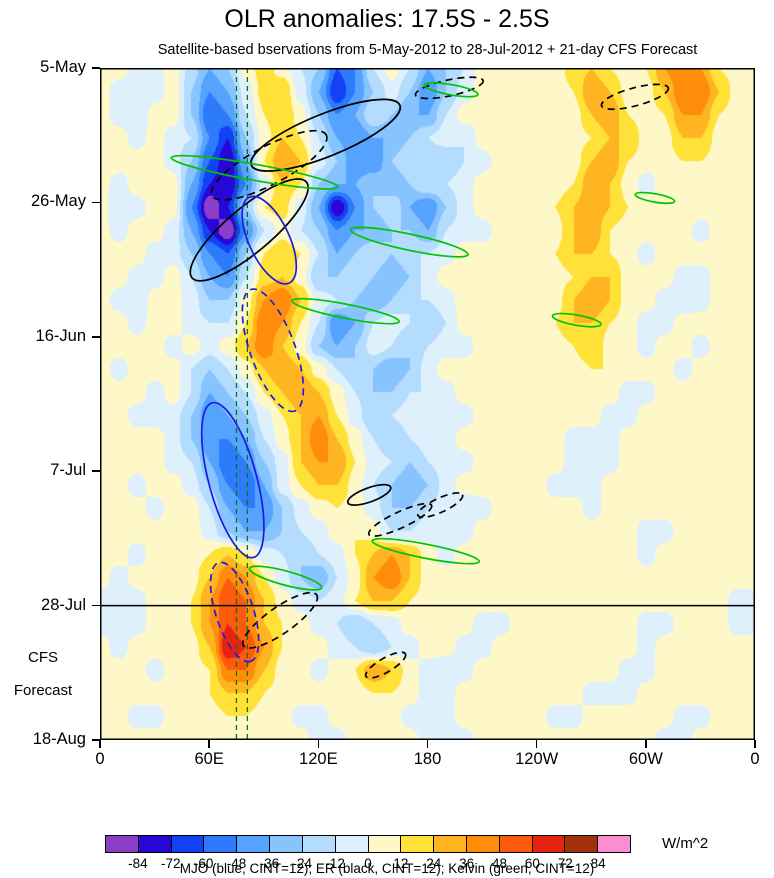  What do you see at coordinates (63, 67) in the screenshot?
I see `y-axis-tick-label: 5-May` at bounding box center [63, 67].